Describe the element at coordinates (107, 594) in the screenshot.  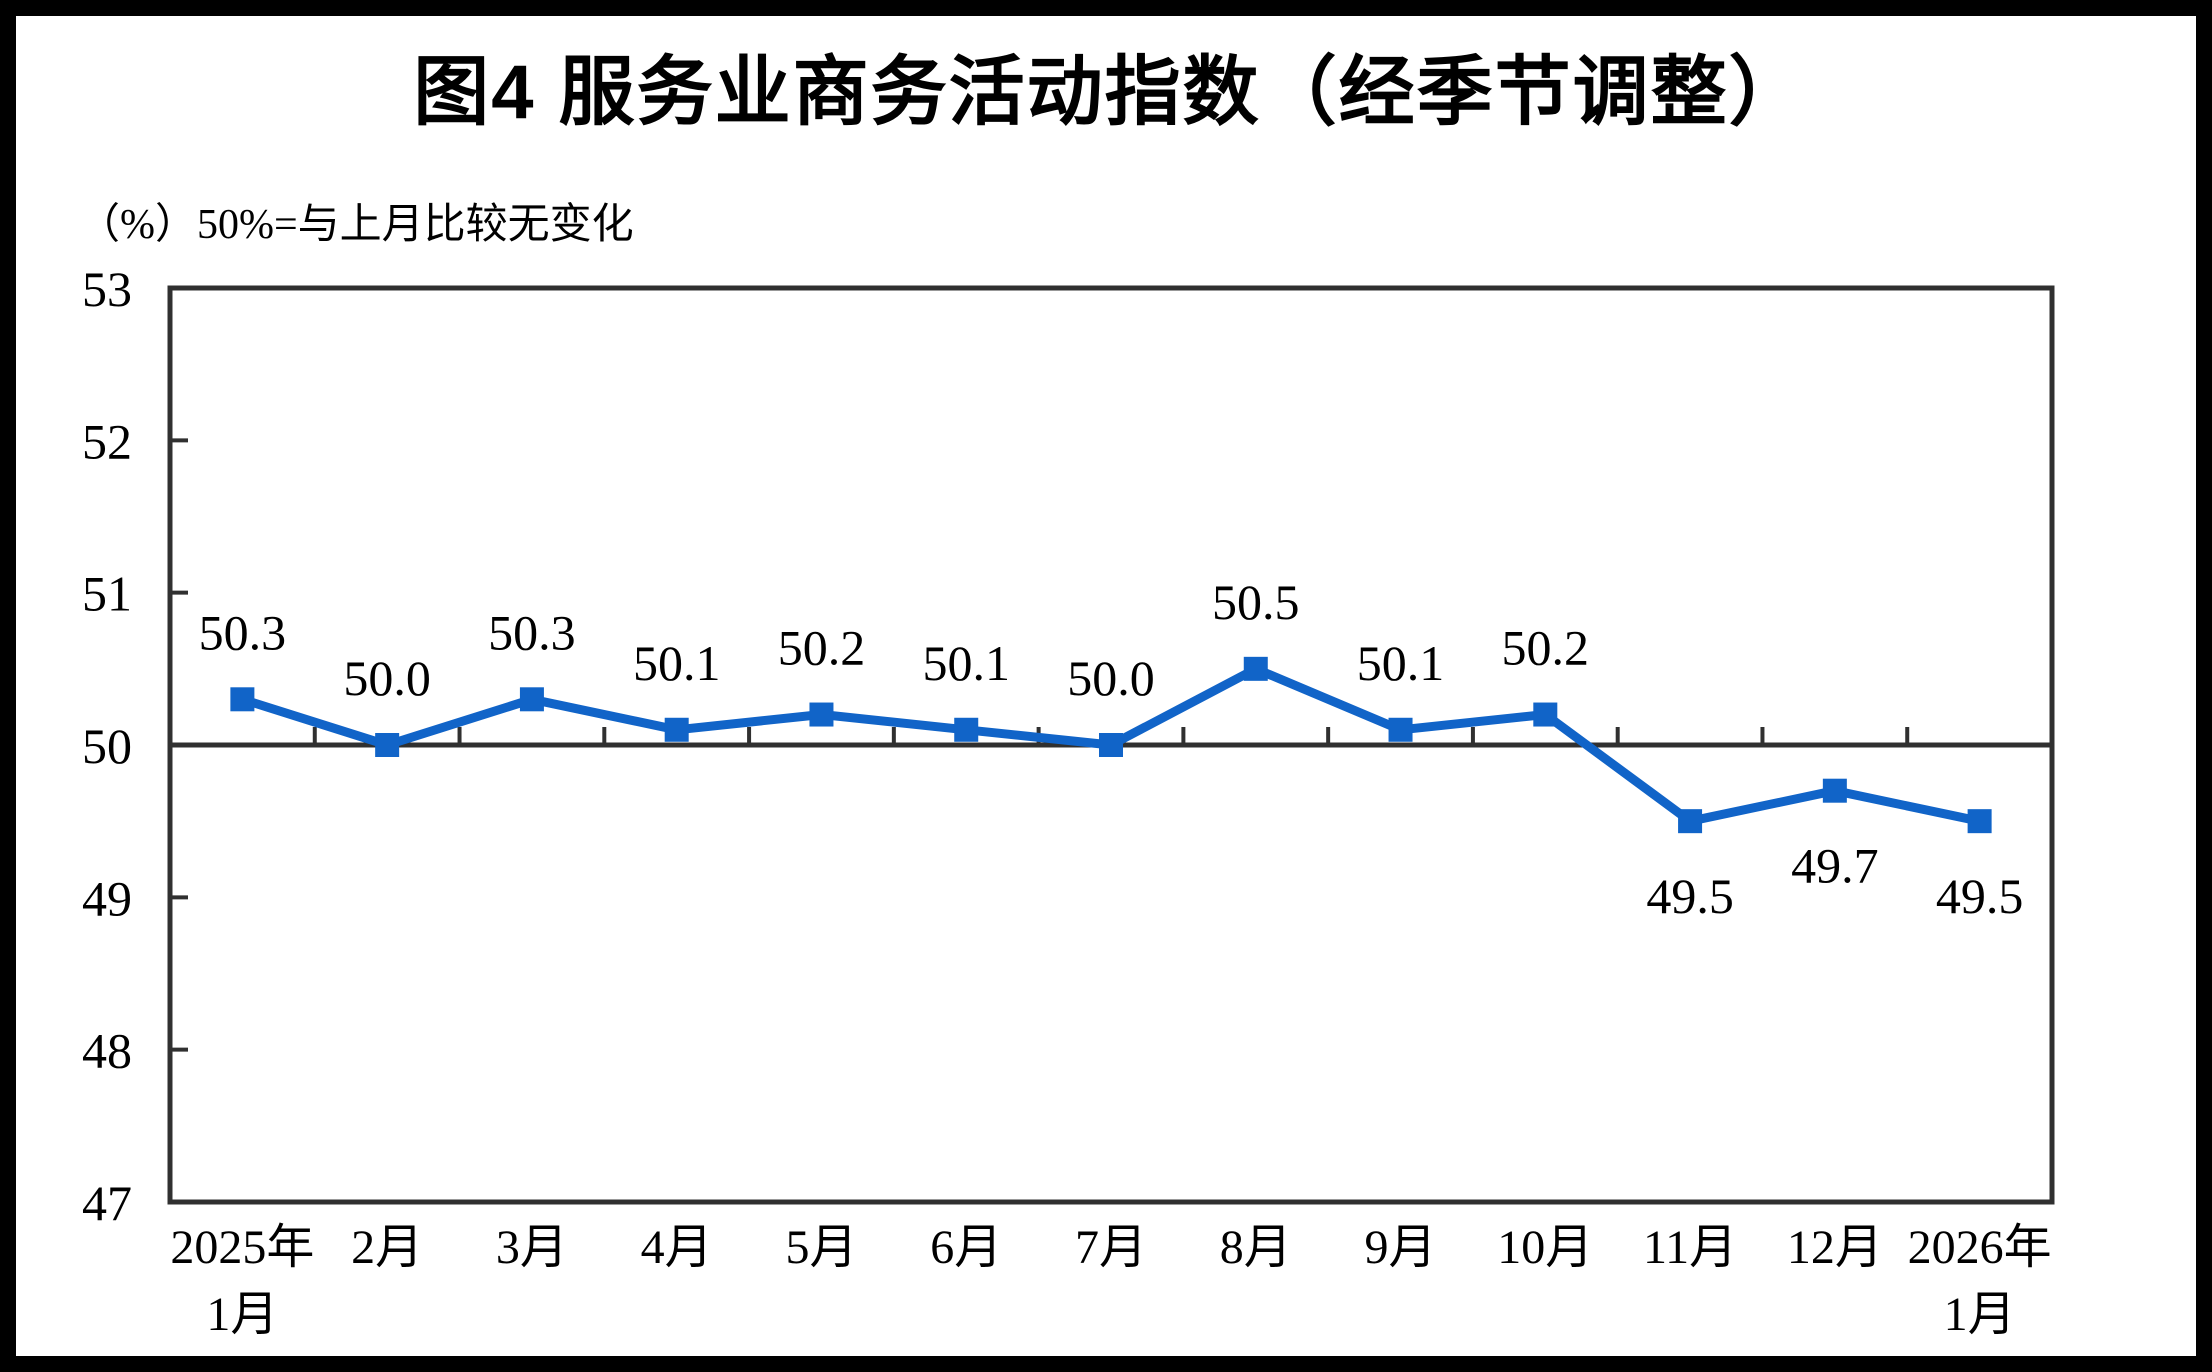
I see `y-axis-label: 51` at that location.